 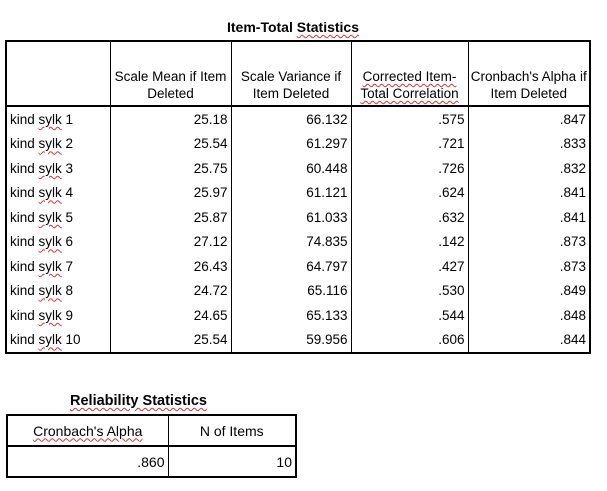 What do you see at coordinates (291, 168) in the screenshot?
I see `row-scale-variance: 60.448` at bounding box center [291, 168].